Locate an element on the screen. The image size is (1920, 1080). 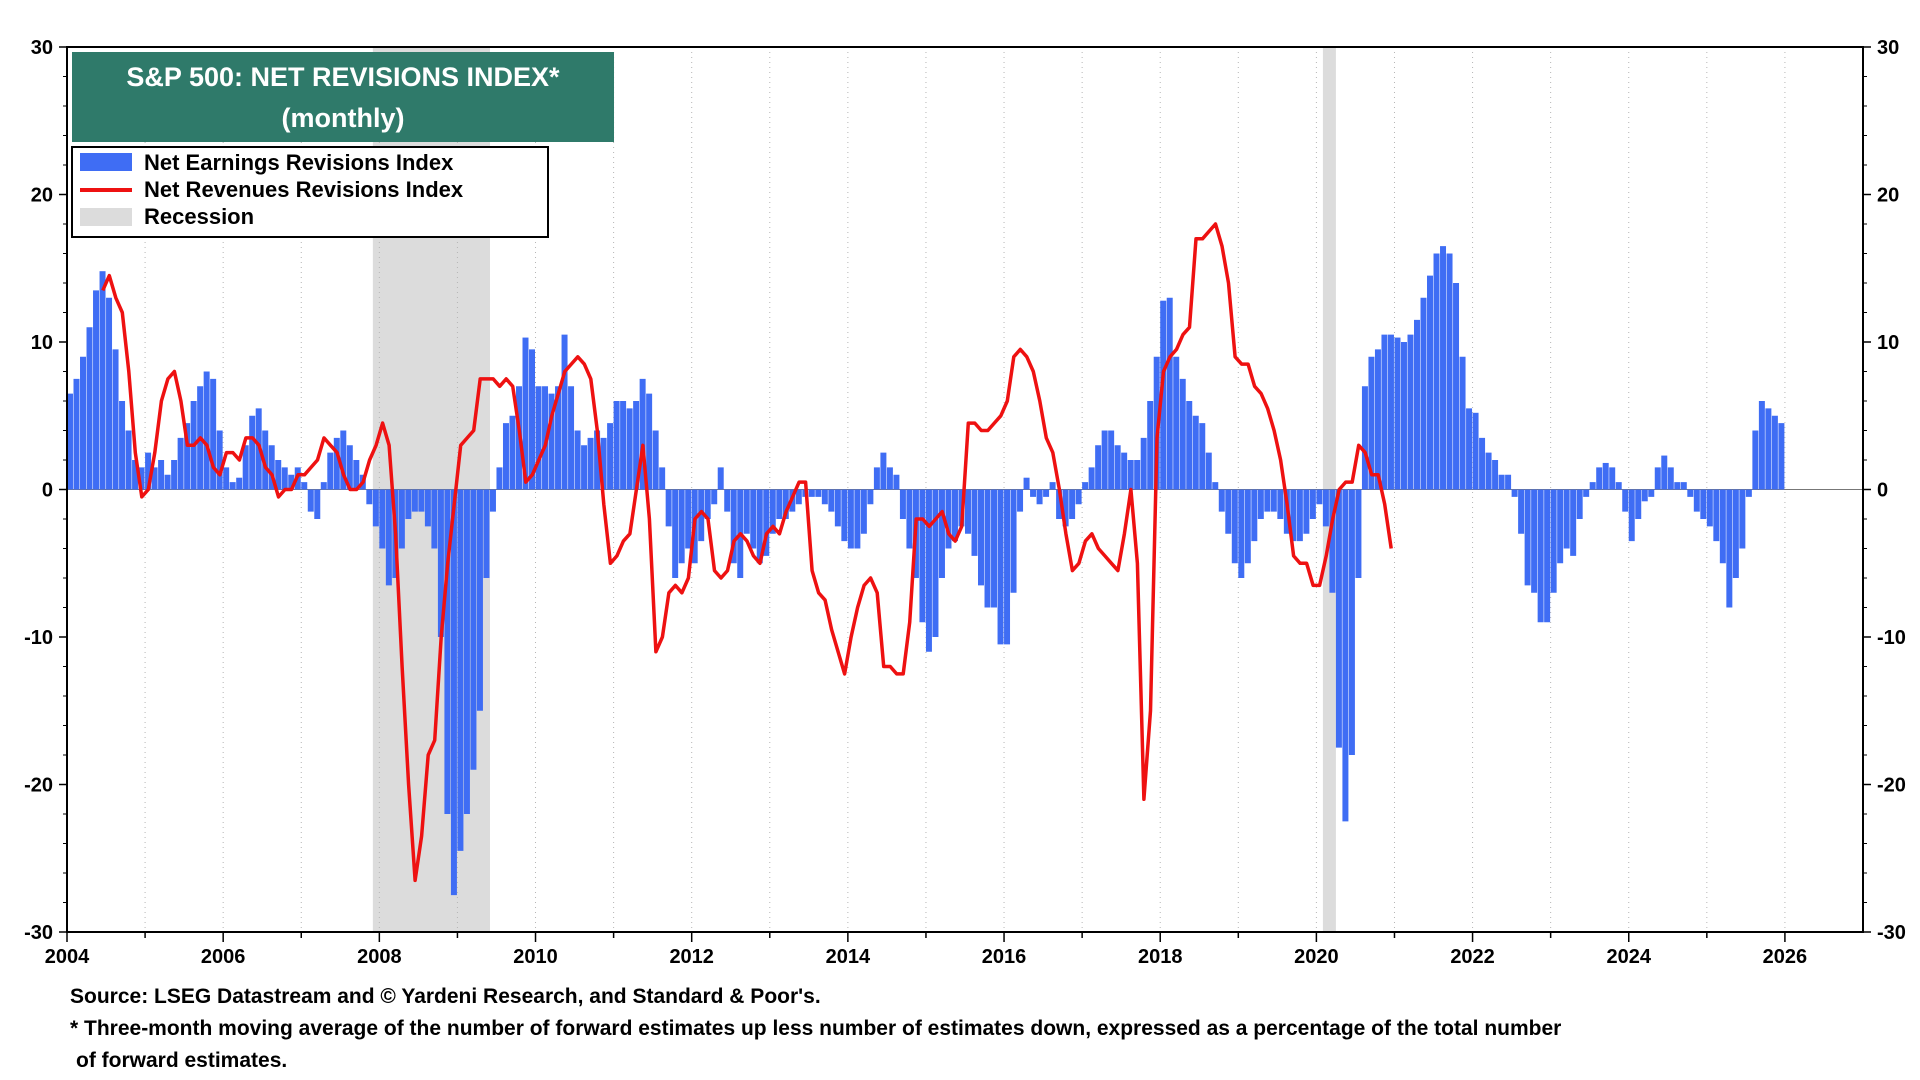
legend-swatch-earnings is located at coordinates (106, 162).